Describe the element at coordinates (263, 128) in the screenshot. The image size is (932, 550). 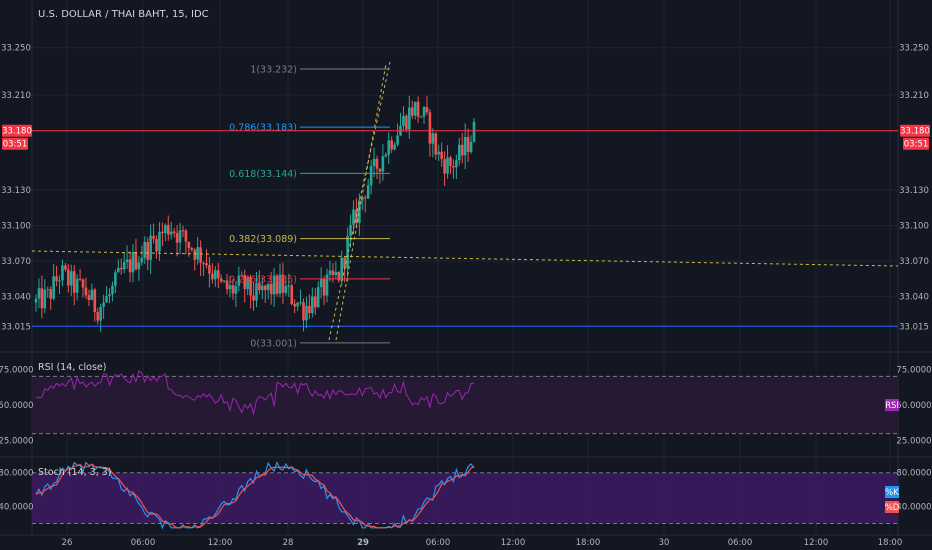
I see `fib-level-label: 0.786(33.183)` at that location.